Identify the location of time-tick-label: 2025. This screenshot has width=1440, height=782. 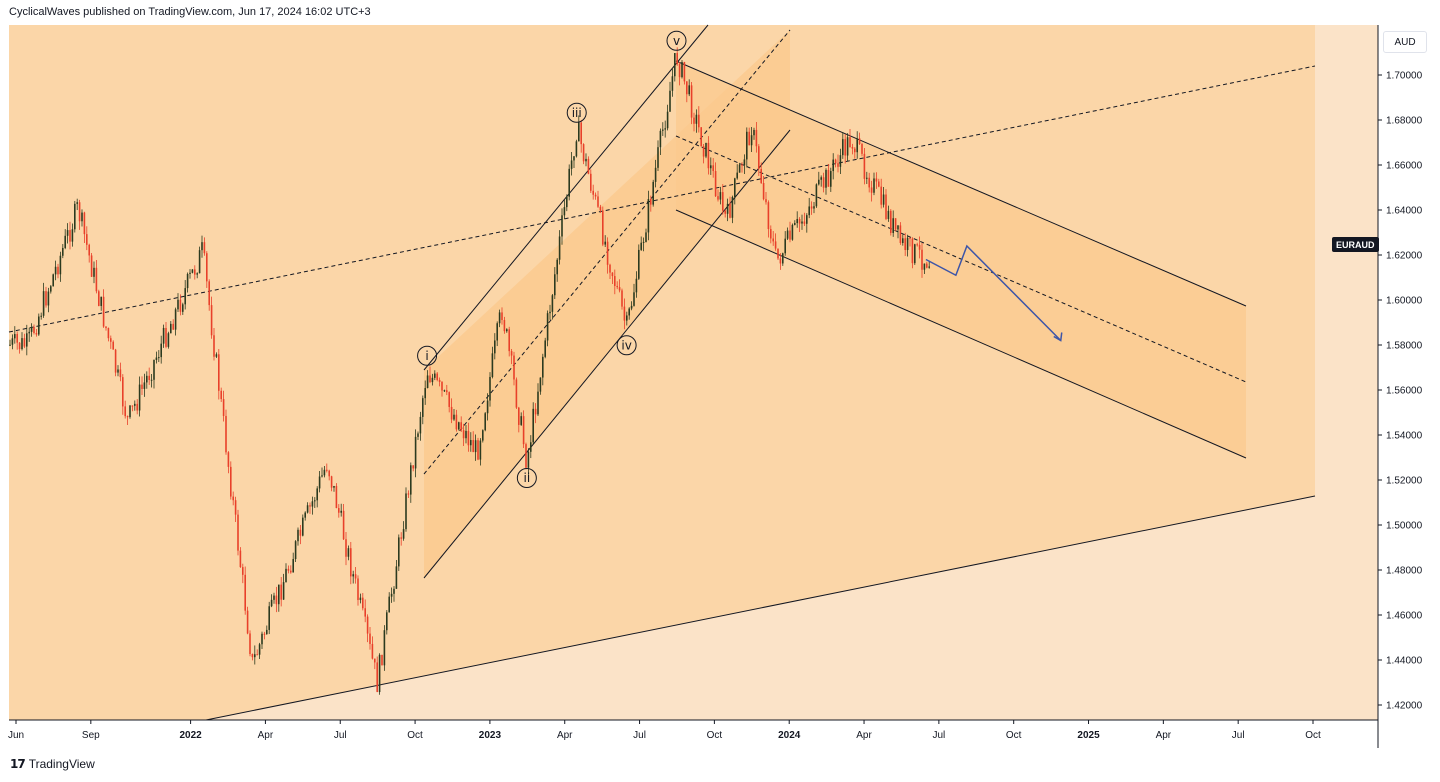
(1088, 735).